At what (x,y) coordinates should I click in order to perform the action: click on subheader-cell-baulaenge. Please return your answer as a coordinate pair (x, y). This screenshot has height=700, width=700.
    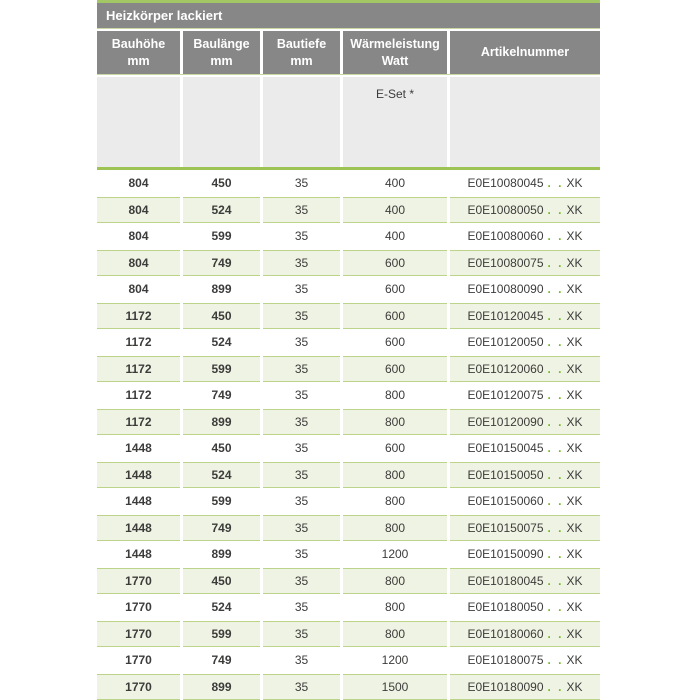
    Looking at the image, I should click on (221, 122).